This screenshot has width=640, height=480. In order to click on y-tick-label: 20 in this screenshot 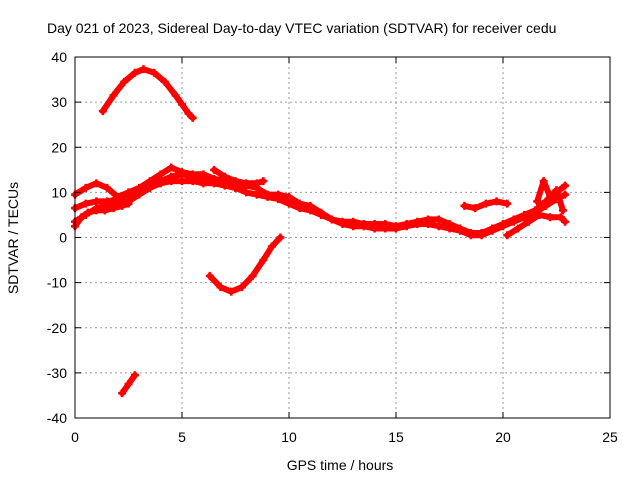, I will do `click(59, 147)`.